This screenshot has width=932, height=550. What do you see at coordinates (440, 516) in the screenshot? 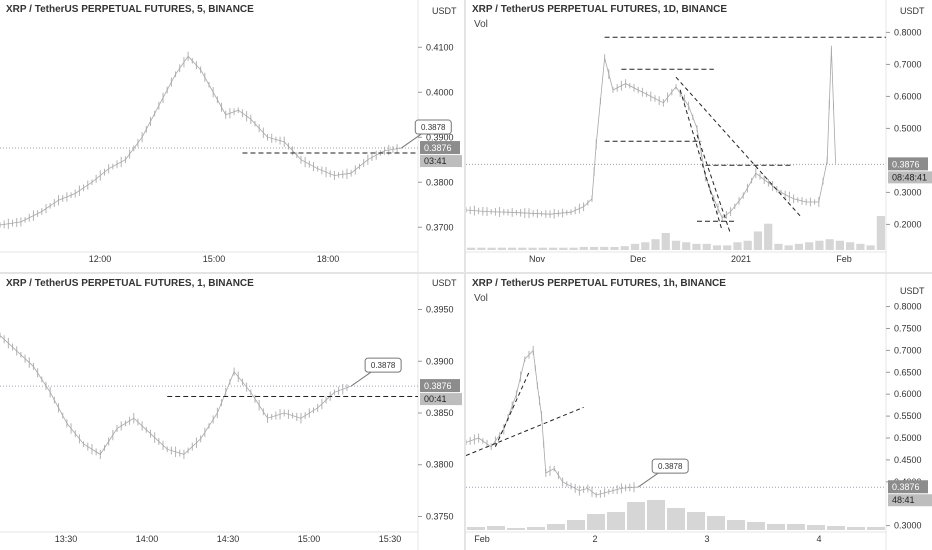
I see `y-tick-label: 0.3750` at bounding box center [440, 516].